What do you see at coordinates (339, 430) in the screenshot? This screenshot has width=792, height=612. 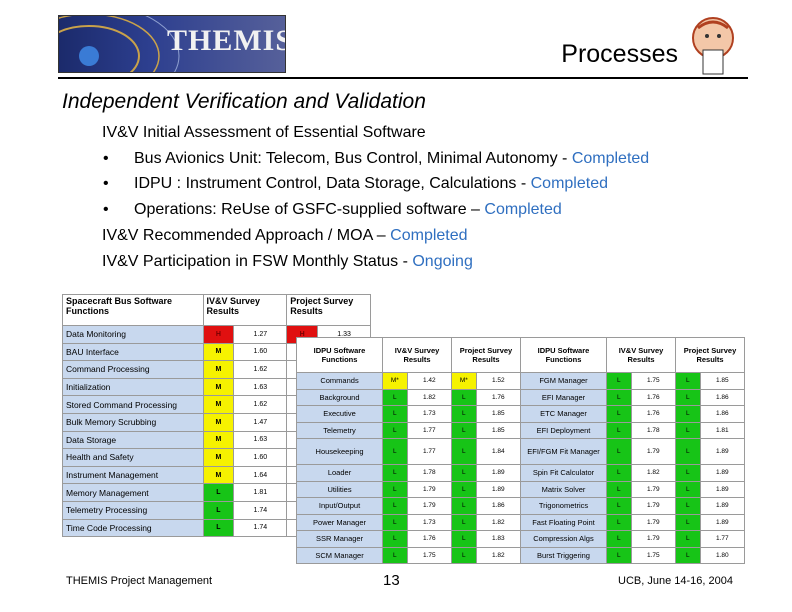 I see `function-name: Telemetry` at bounding box center [339, 430].